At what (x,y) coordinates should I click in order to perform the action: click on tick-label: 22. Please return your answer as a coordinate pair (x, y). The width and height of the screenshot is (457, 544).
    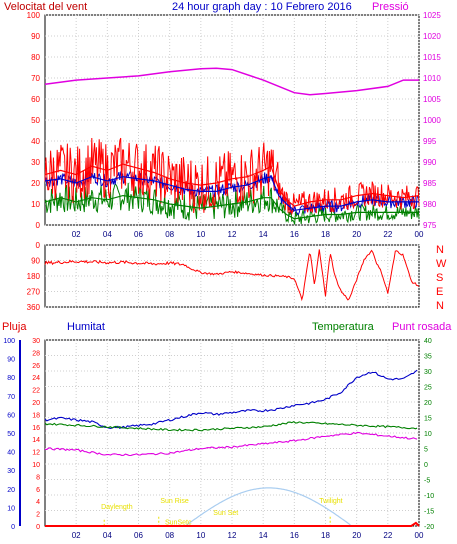
    Looking at the image, I should click on (36, 391).